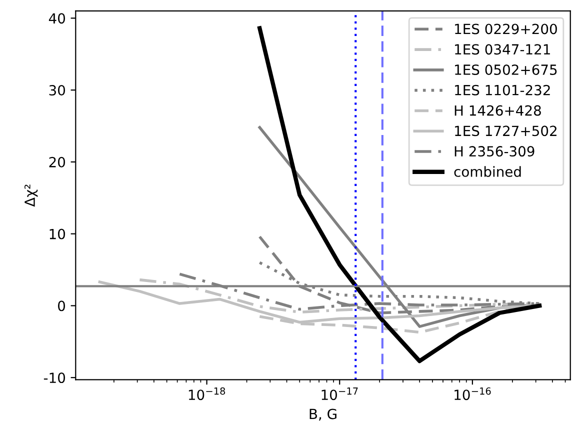 The image size is (582, 439). I want to click on x-tick-label: 10$^{−16}$, so click(472, 393).